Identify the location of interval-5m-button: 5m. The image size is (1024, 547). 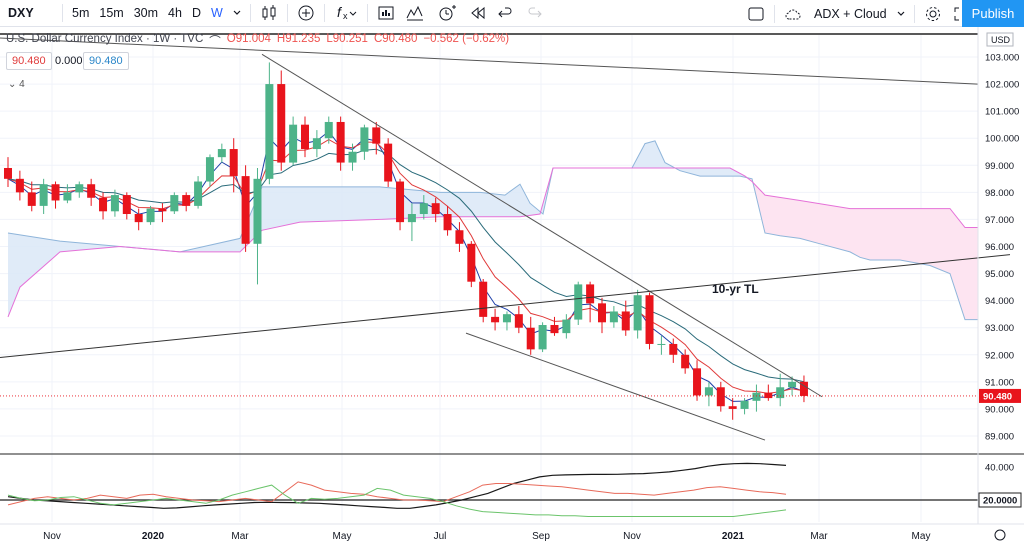
(81, 13).